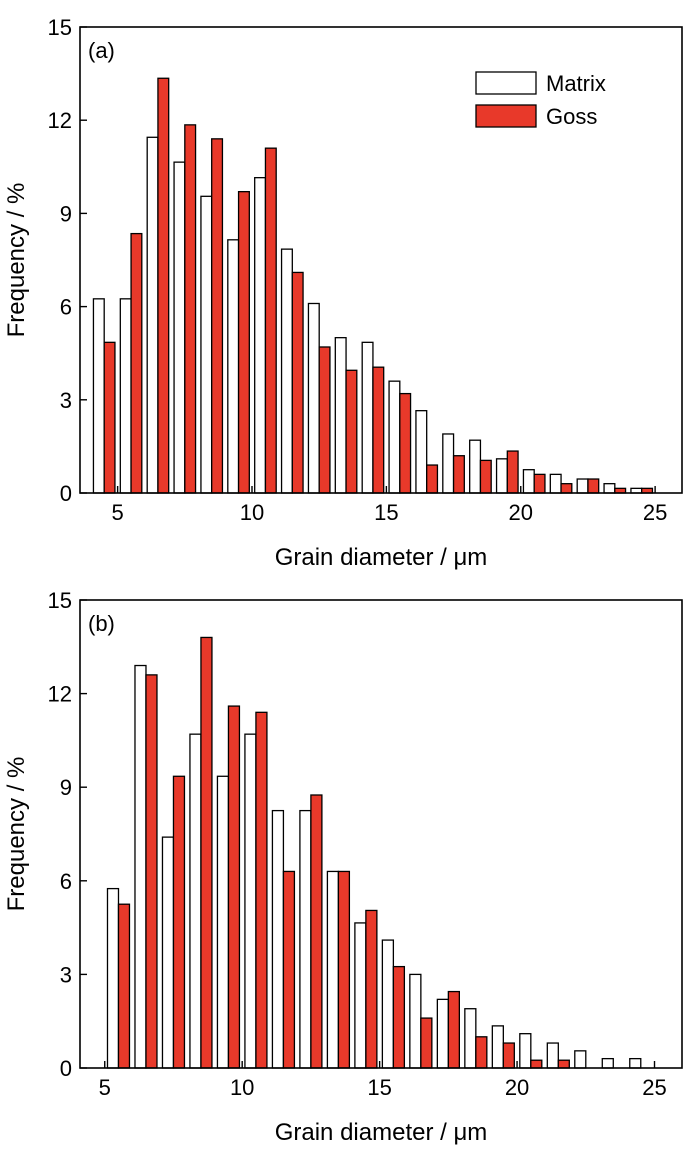 This screenshot has width=700, height=1149. Describe the element at coordinates (66, 1068) in the screenshot. I see `y-tick-label: 0` at that location.